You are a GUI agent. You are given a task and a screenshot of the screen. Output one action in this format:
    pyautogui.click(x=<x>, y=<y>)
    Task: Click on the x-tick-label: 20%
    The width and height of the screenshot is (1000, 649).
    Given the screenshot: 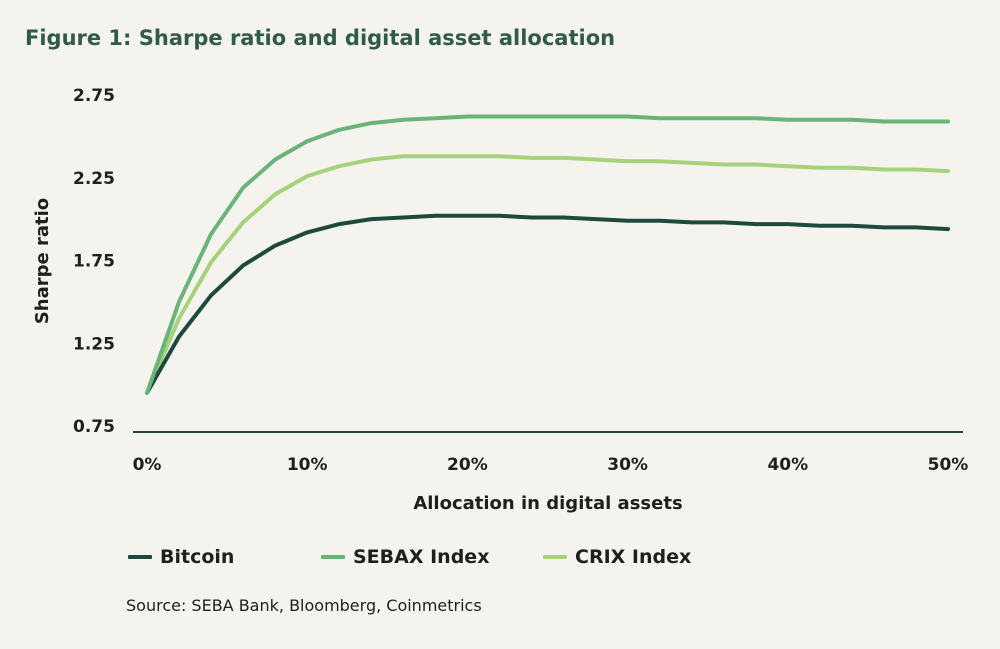 What is the action you would take?
    pyautogui.click(x=467, y=465)
    